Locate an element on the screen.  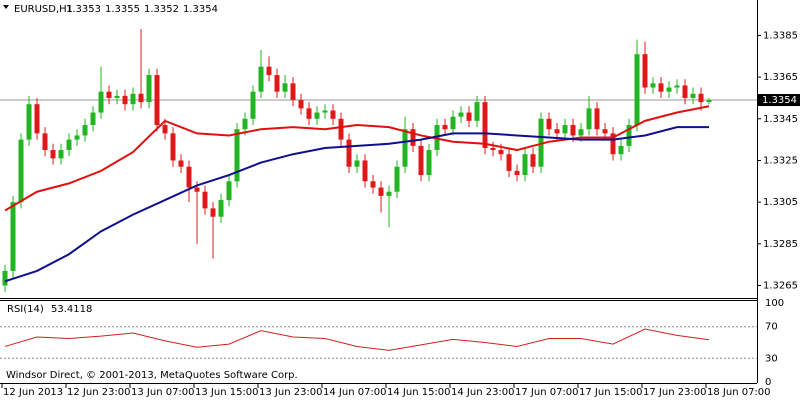
x-tick-label: 14 Jun 15:00 is located at coordinates (419, 392).